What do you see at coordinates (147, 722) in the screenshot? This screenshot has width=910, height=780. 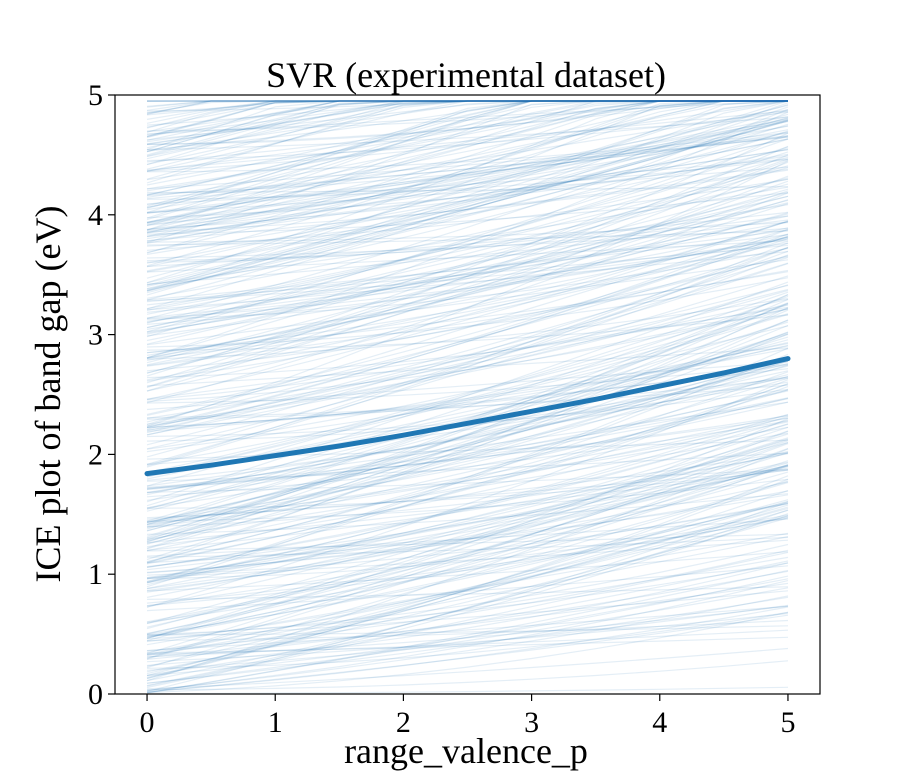 I see `x-tick-label: 0` at bounding box center [147, 722].